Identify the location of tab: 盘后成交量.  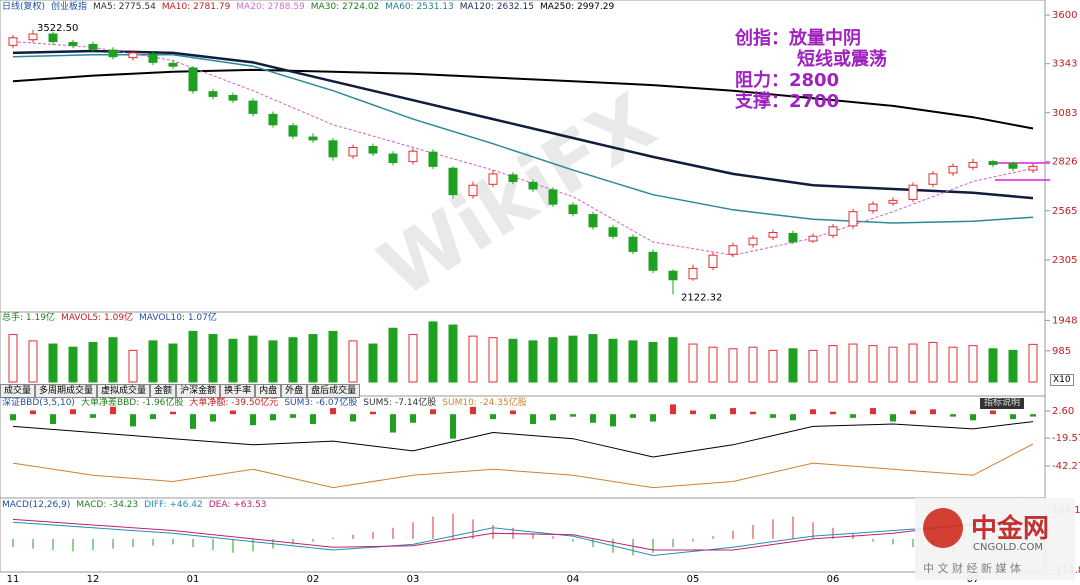
(334, 391).